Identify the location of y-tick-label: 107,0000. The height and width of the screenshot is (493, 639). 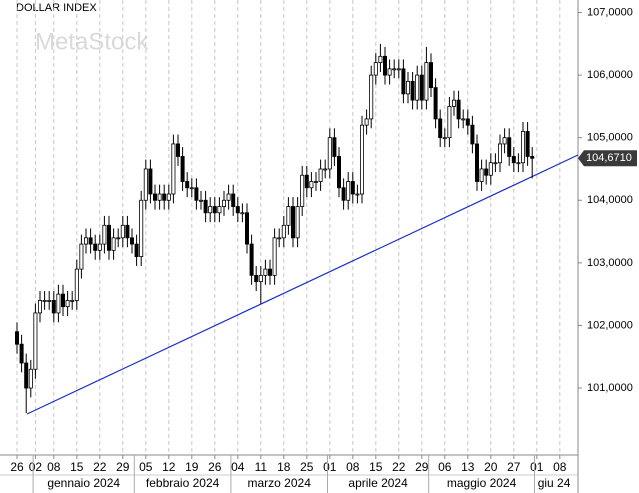
(610, 12).